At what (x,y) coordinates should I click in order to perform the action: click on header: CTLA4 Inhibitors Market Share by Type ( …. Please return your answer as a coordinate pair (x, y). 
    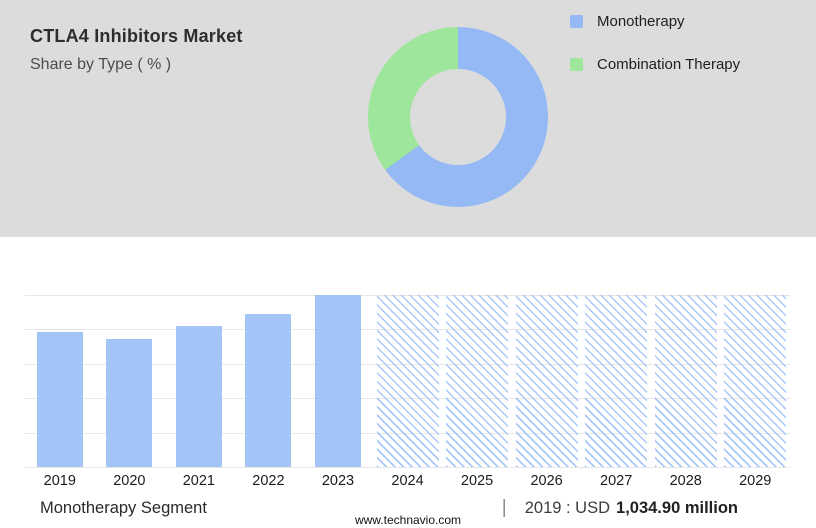
    Looking at the image, I should click on (136, 50).